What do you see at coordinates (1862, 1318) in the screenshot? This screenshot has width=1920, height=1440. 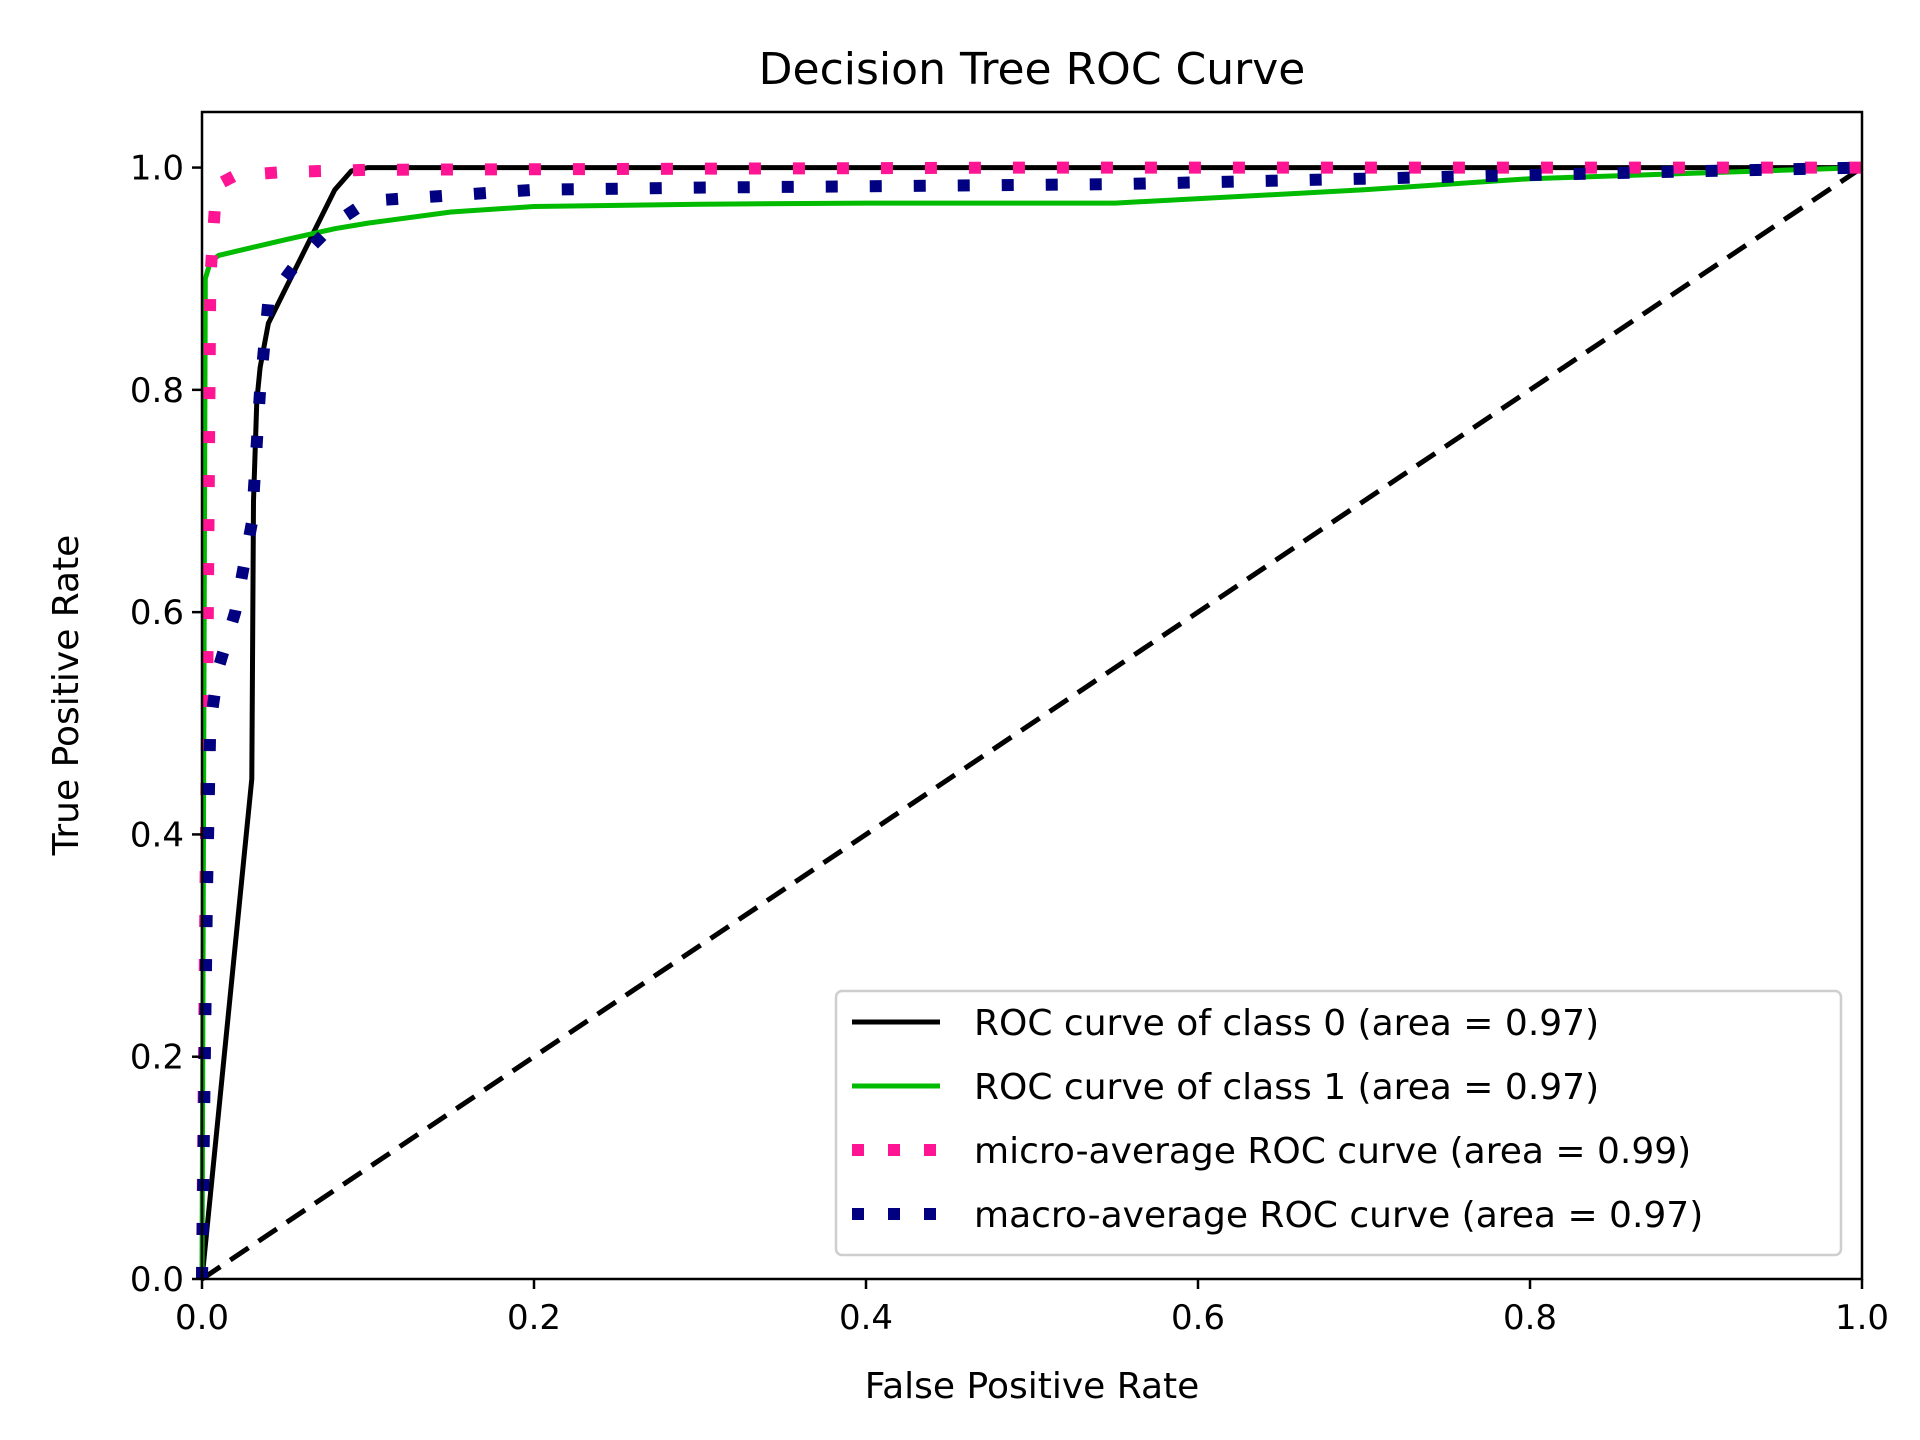 I see `x-tick-label: 1.0` at bounding box center [1862, 1318].